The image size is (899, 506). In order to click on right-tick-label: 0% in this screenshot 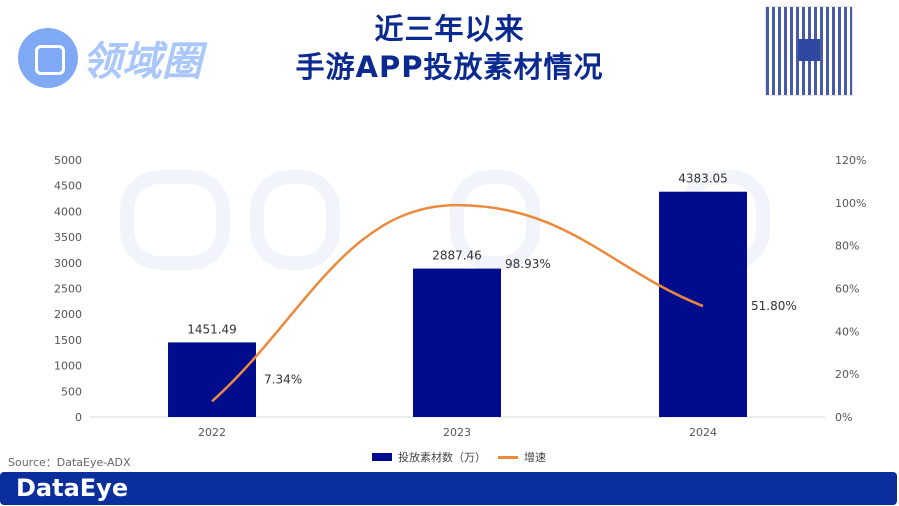, I will do `click(843, 417)`.